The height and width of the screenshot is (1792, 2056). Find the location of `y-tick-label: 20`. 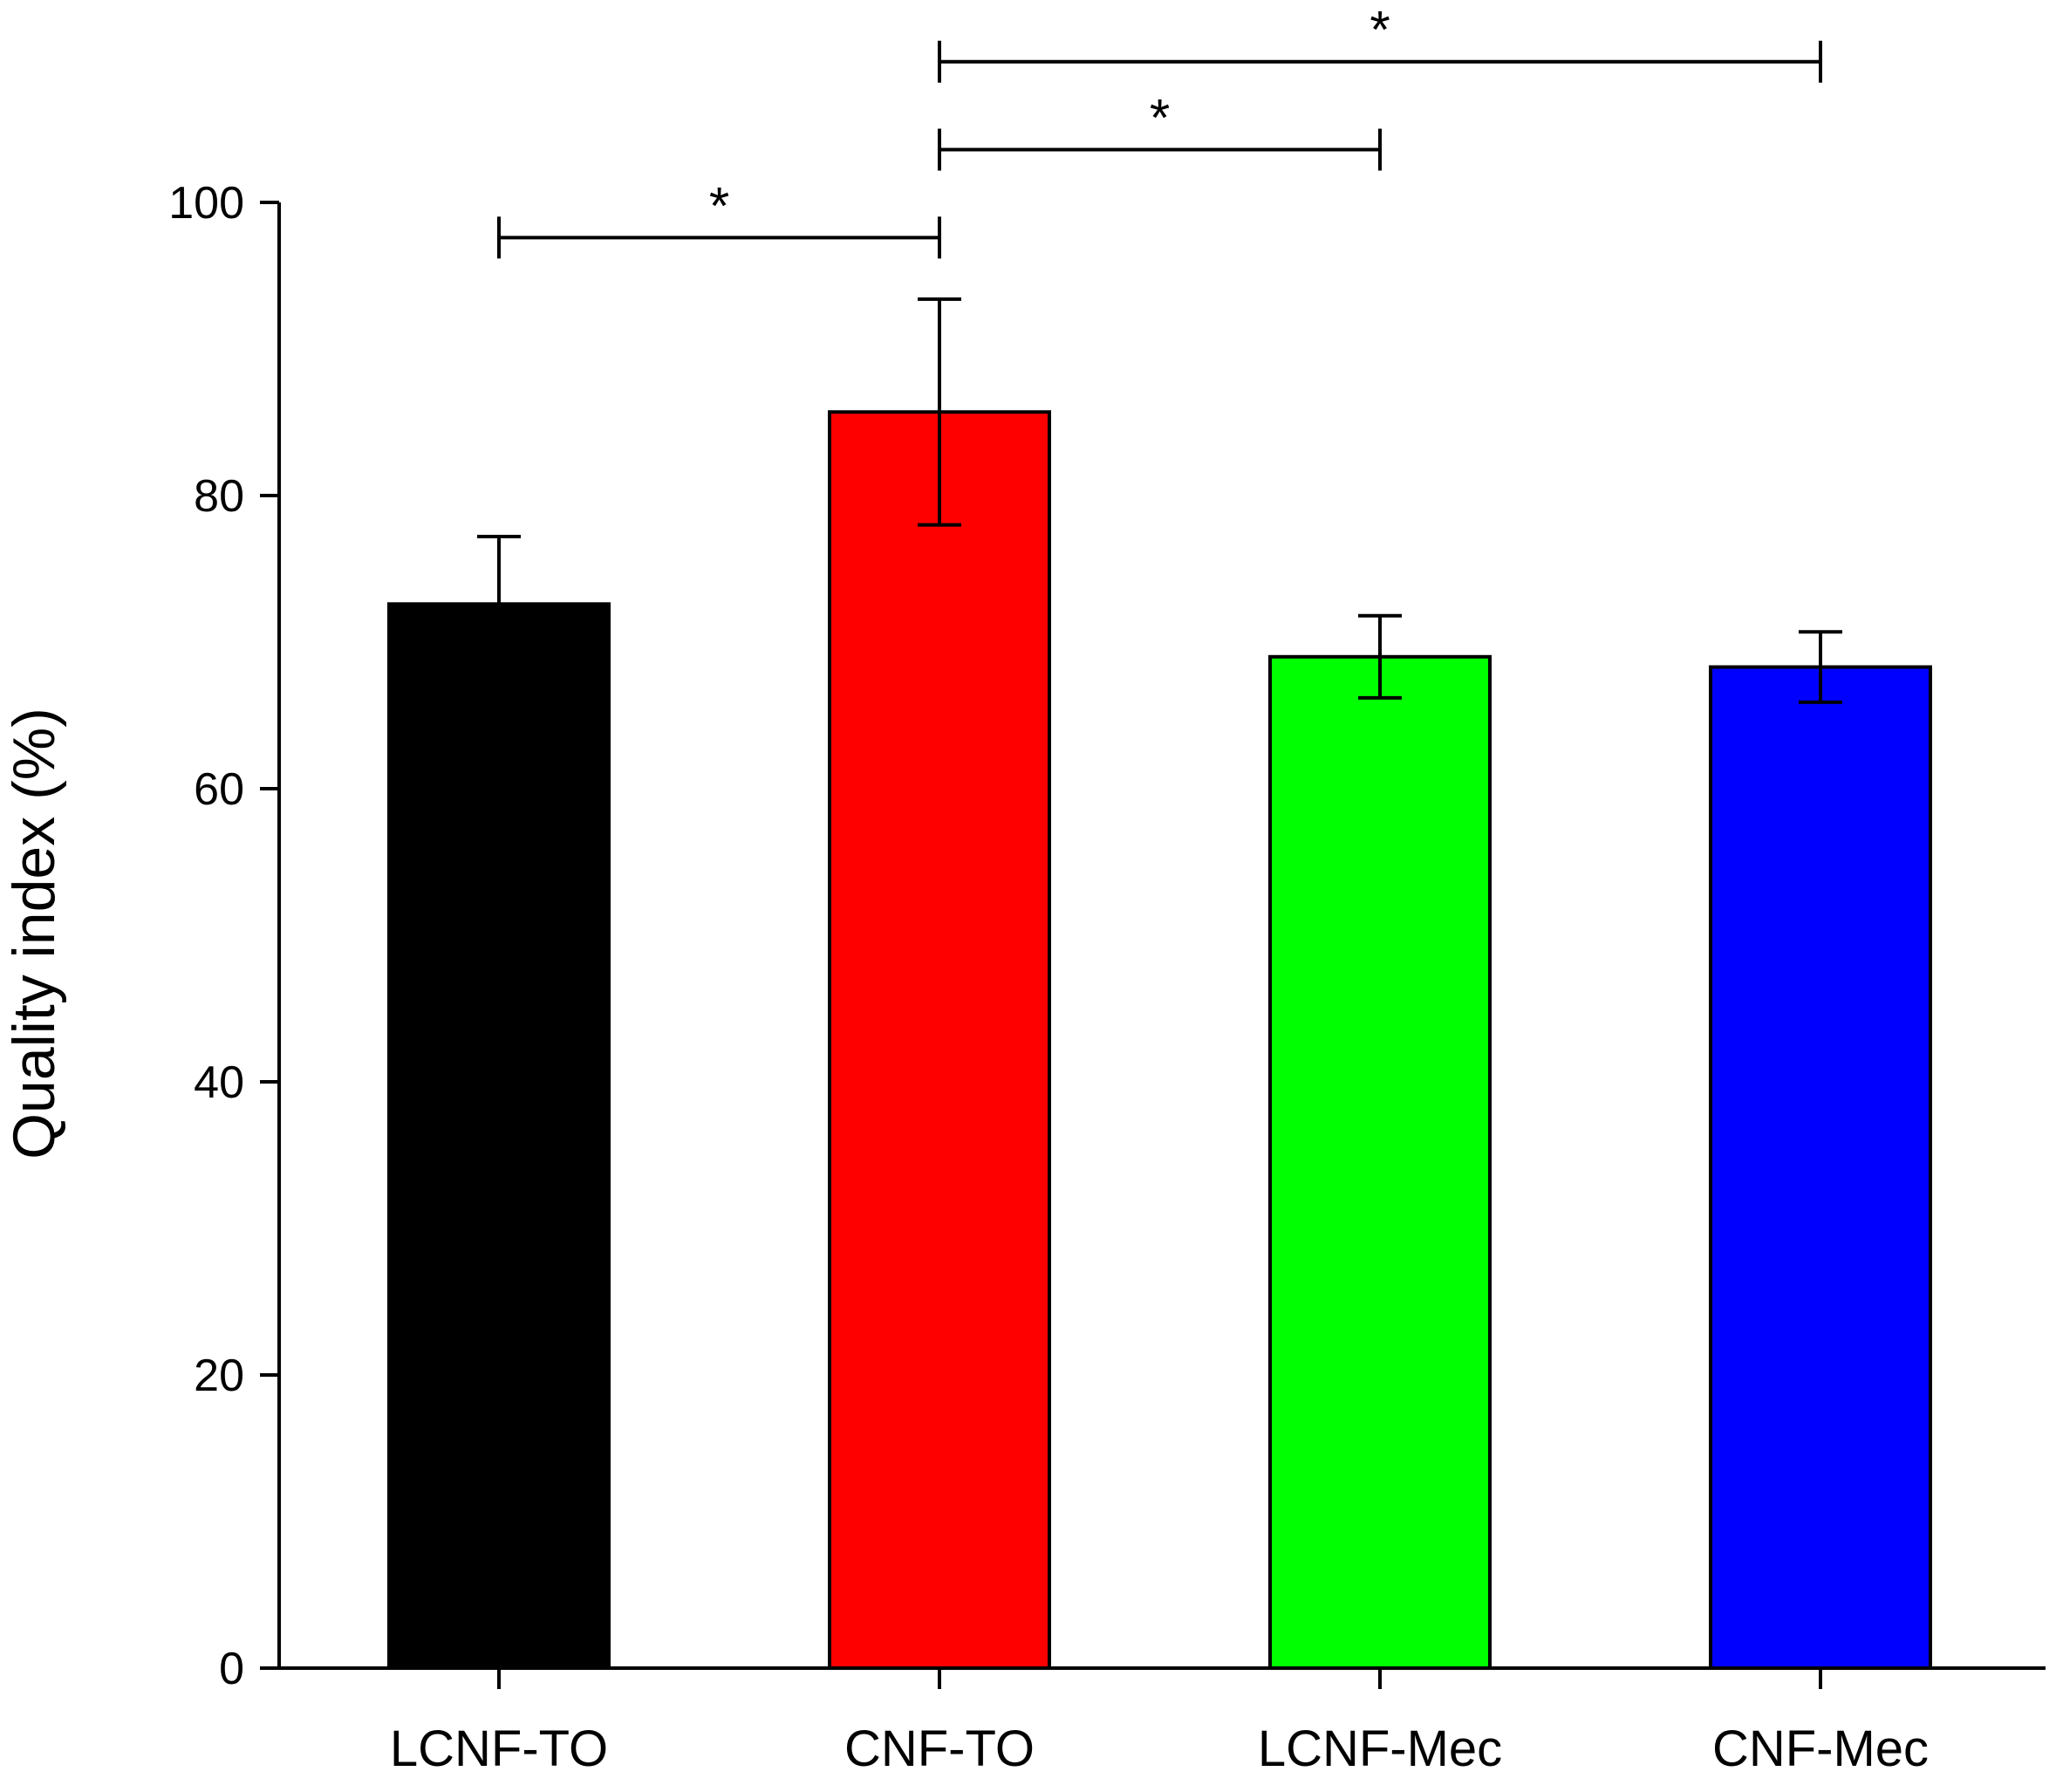

y-tick-label: 20 is located at coordinates (219, 1376).